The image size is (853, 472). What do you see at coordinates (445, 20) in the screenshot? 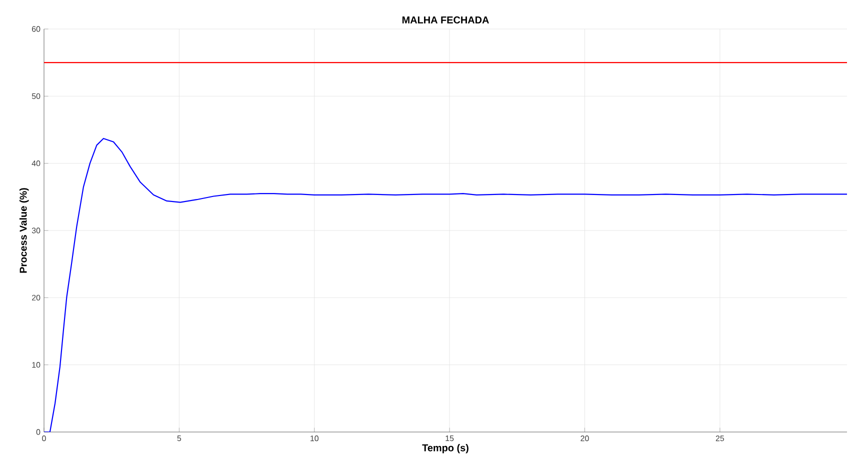
I see `chart-title: MALHA FECHADA` at bounding box center [445, 20].